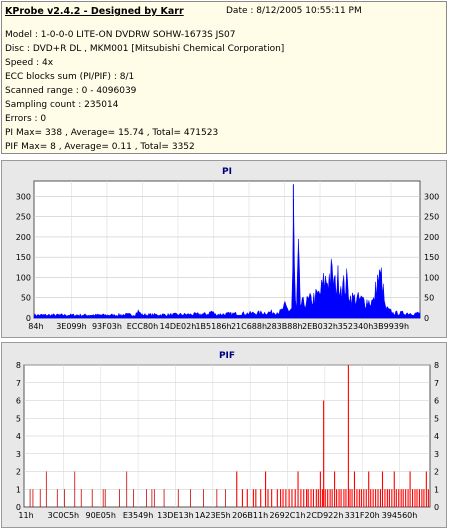 Image resolution: width=450 pixels, height=530 pixels. What do you see at coordinates (285, 326) in the screenshot?
I see `x-tick-label: 283B88h` at bounding box center [285, 326].